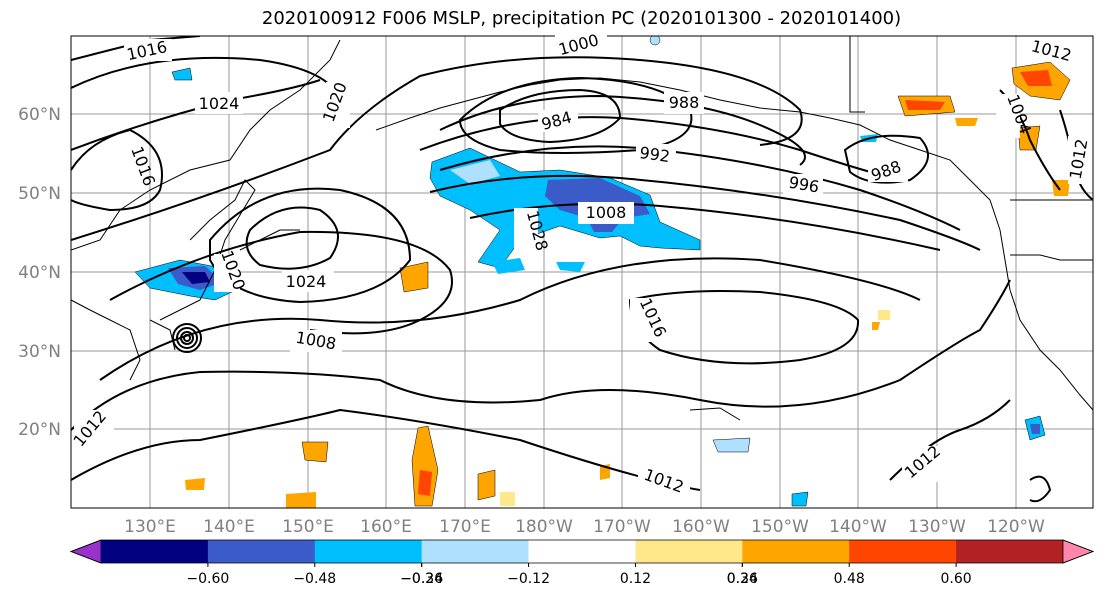  I want to click on colorbar-tick-label: −0.24, so click(421, 579).